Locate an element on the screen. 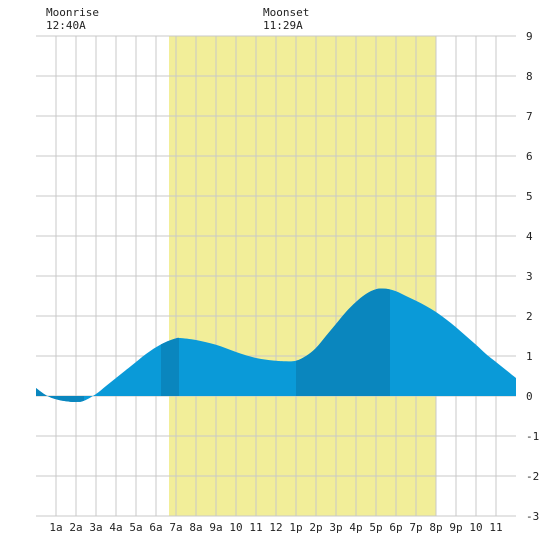  x-tick-label: 7p is located at coordinates (415, 527).